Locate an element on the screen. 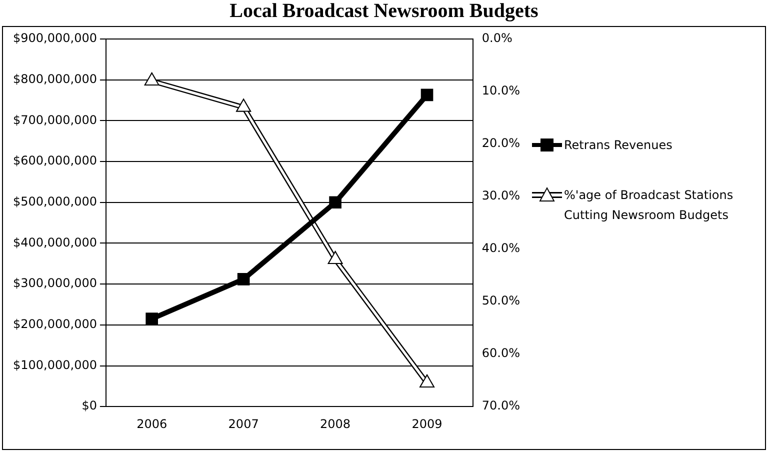  chart-title: Local Broadcast Newsroom Budgets is located at coordinates (384, 11).